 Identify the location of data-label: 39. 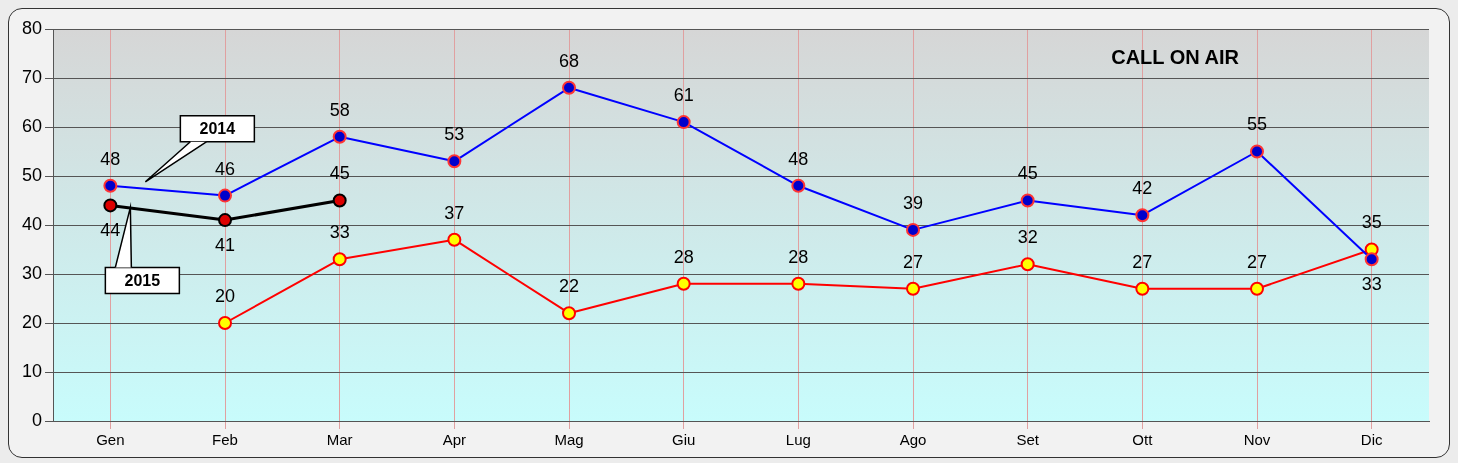
(913, 202).